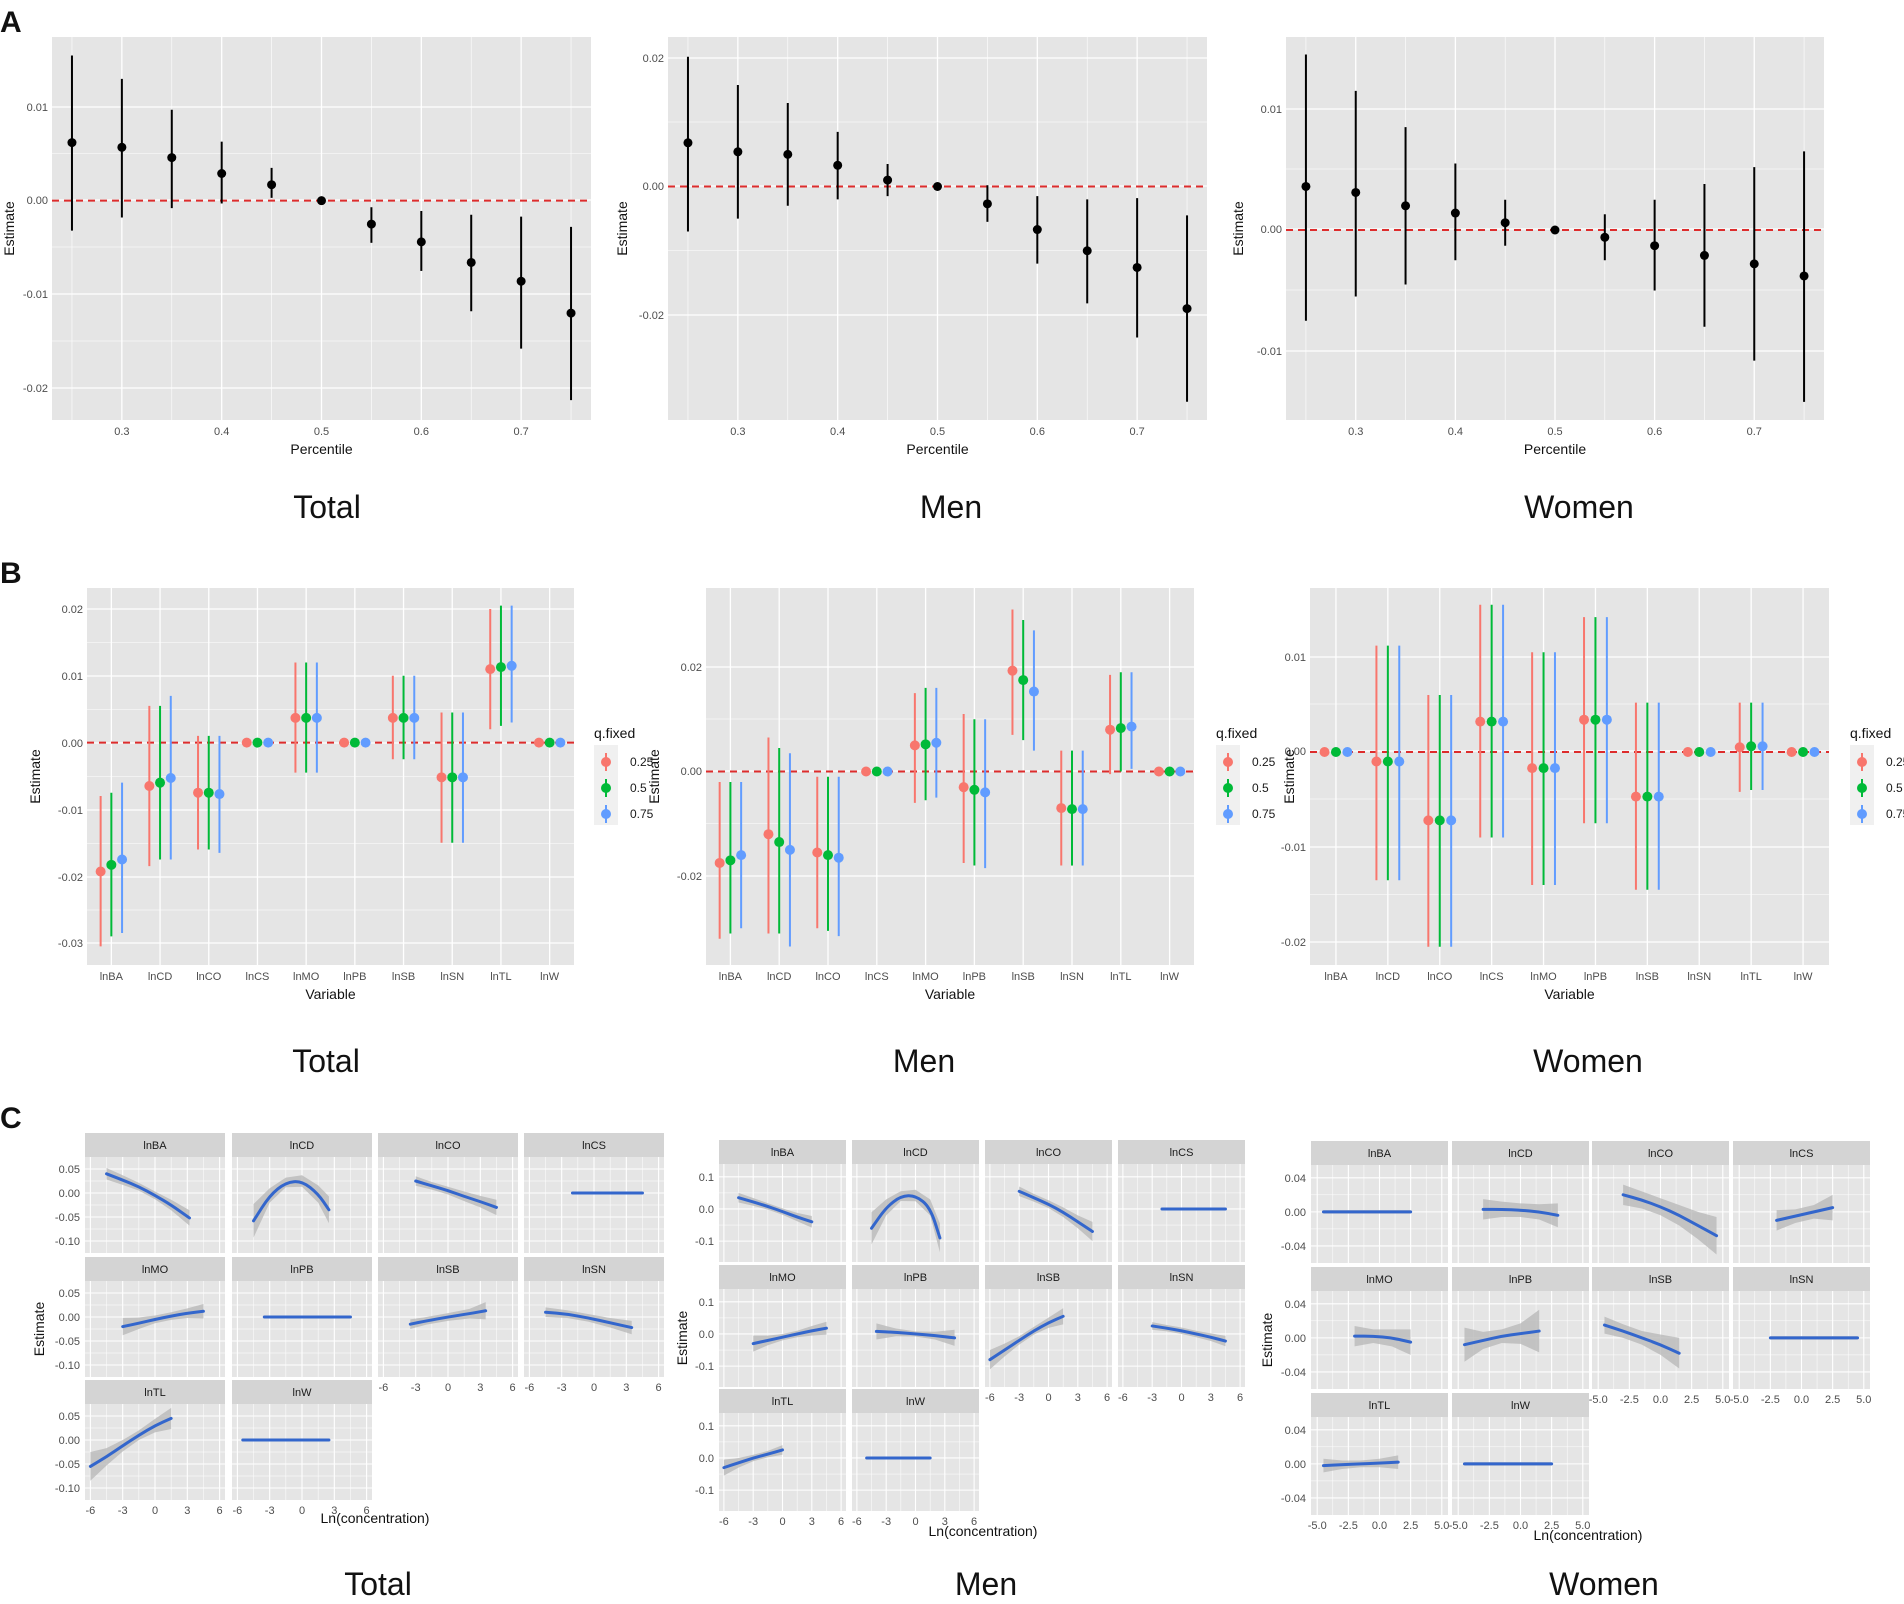 The height and width of the screenshot is (1604, 1904). I want to click on facet-strip-label: lnCO, so click(1049, 1153).